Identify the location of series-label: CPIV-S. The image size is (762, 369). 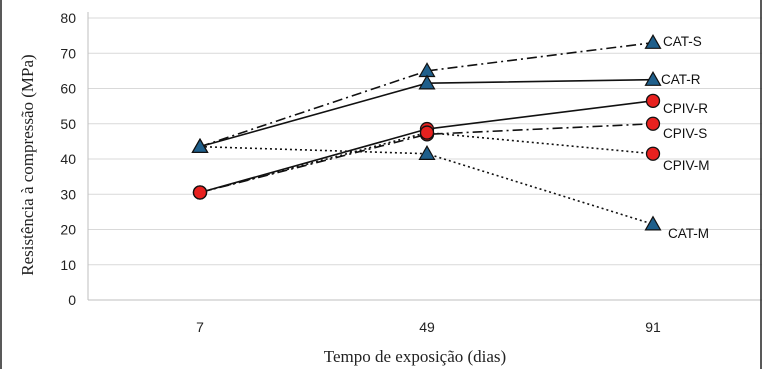
(685, 133).